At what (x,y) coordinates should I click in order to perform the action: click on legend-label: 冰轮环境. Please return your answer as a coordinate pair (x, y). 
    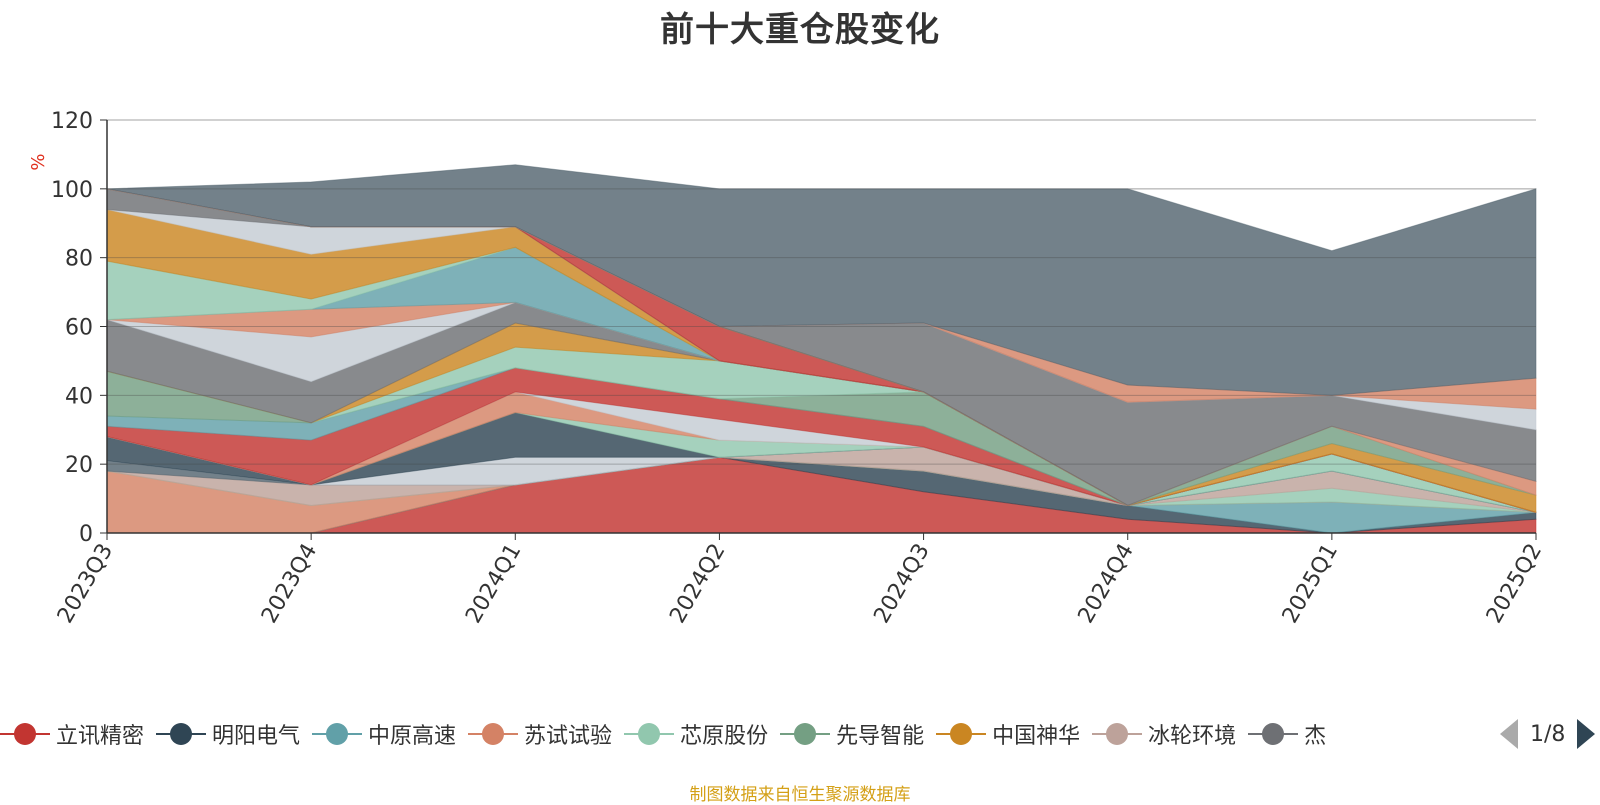
    Looking at the image, I should click on (1192, 736).